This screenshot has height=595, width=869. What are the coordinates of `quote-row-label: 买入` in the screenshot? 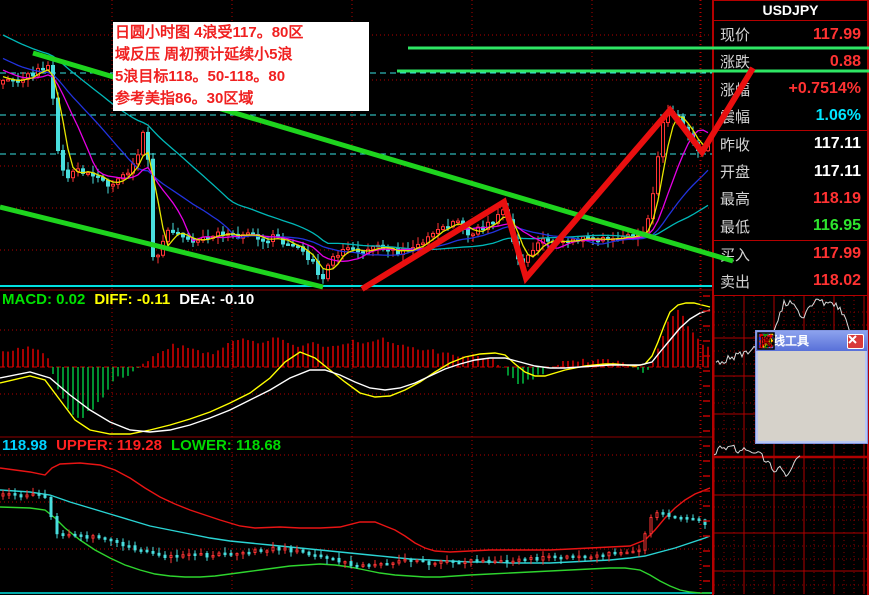 It's located at (735, 255).